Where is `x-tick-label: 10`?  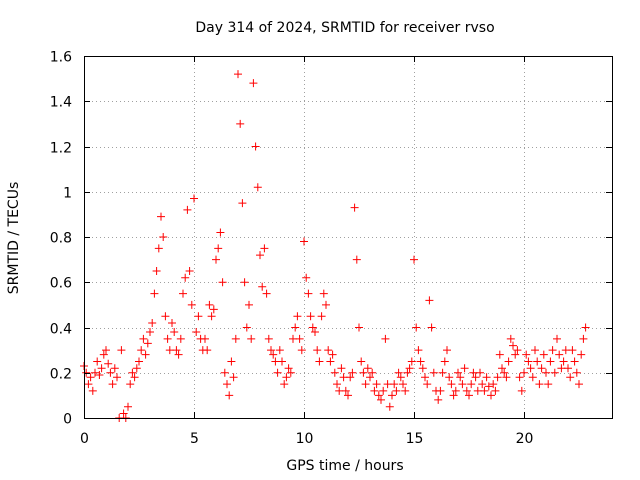 x-tick-label: 10 is located at coordinates (305, 439).